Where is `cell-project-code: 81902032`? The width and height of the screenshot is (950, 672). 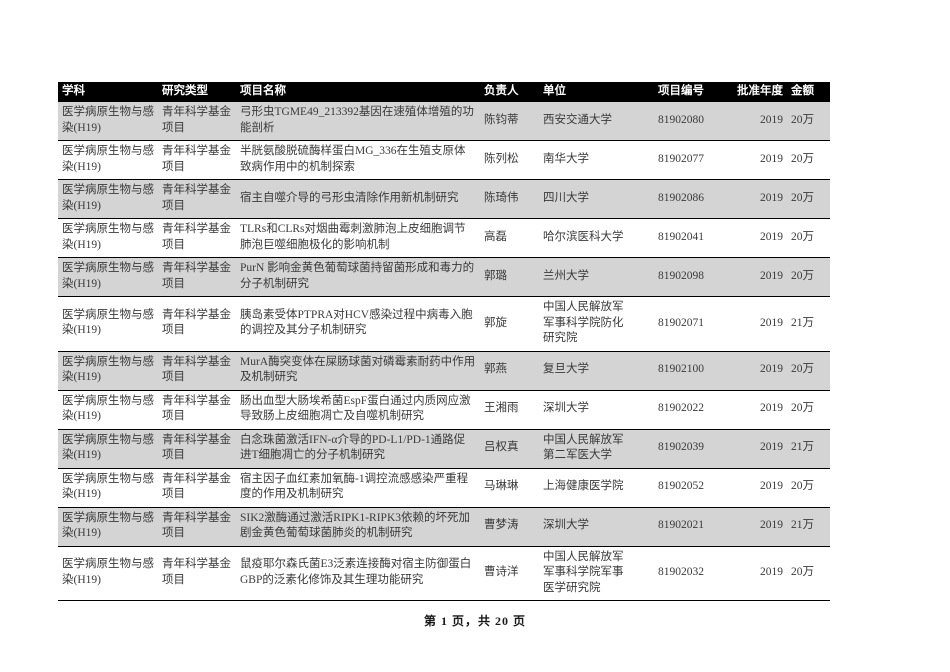
cell-project-code: 81902032 is located at coordinates (681, 573).